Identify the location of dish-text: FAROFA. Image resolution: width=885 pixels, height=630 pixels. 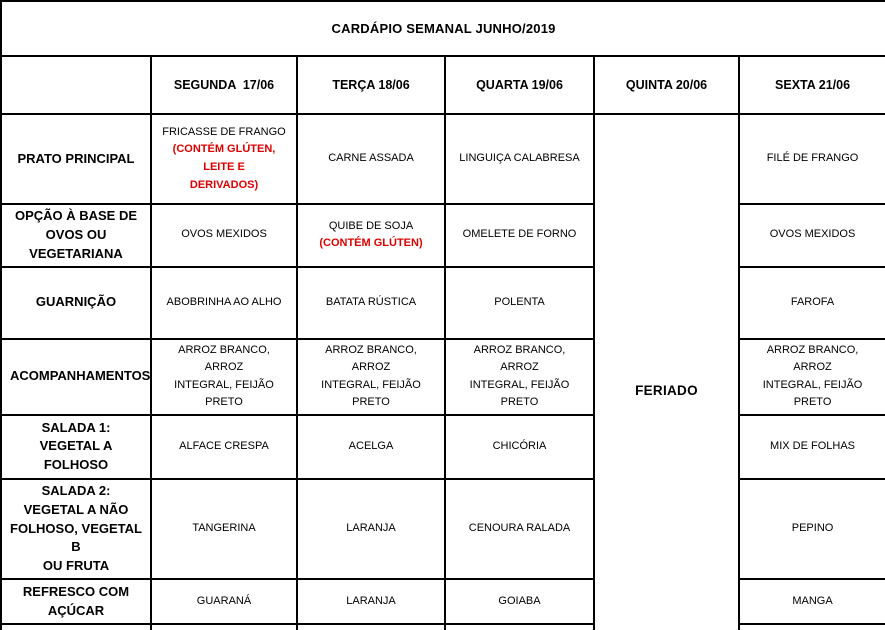
(812, 301).